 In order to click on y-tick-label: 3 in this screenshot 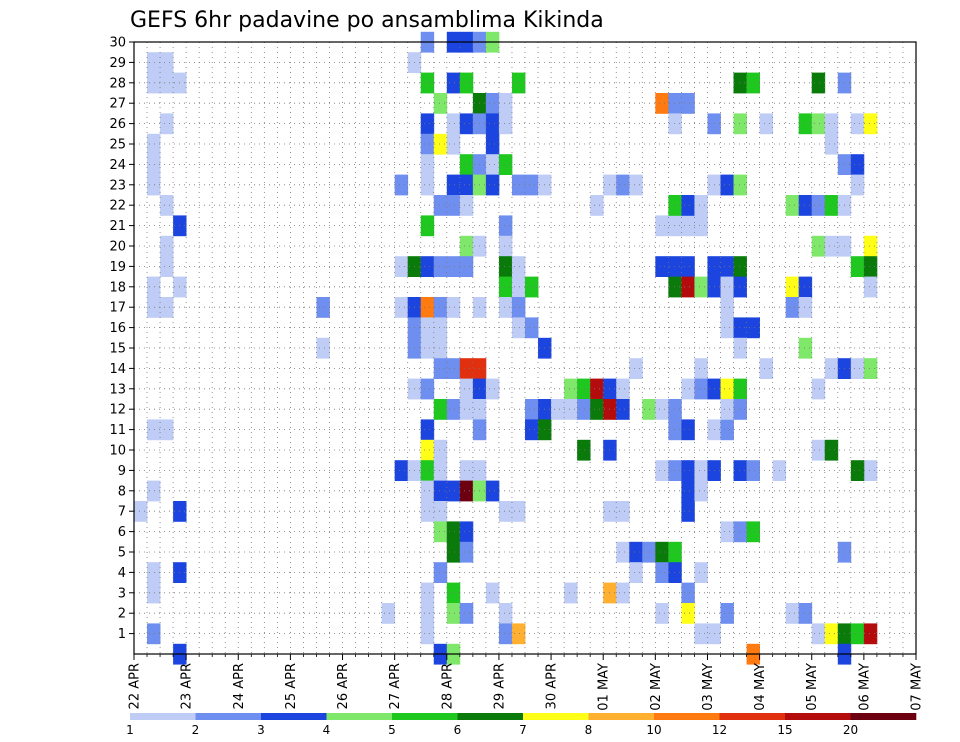, I will do `click(122, 593)`.